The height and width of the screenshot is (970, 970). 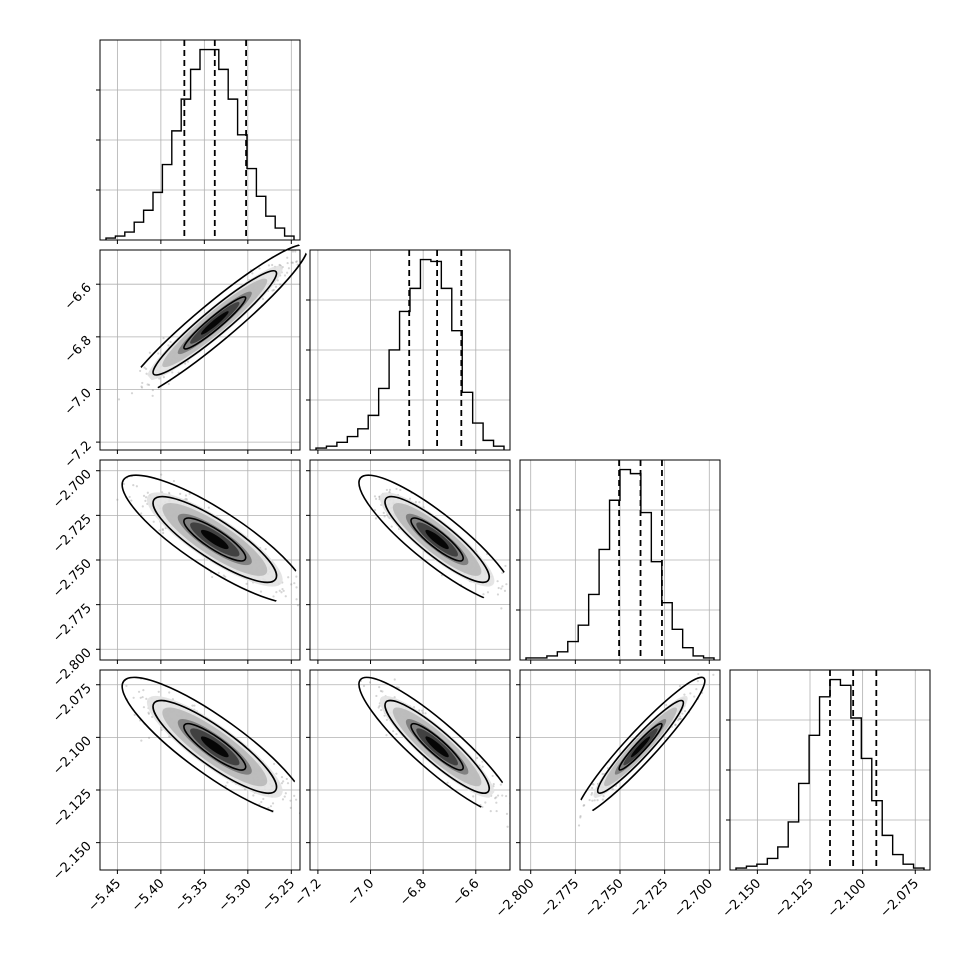 What do you see at coordinates (899, 898) in the screenshot?
I see `x-tick-label-3-3: −2.075` at bounding box center [899, 898].